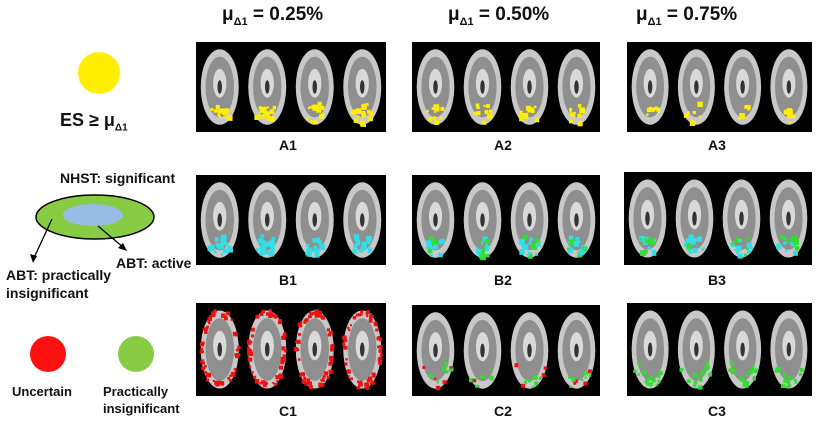 Image resolution: width=822 pixels, height=427 pixels. What do you see at coordinates (42, 391) in the screenshot?
I see `legend-uncertain: Uncertain` at bounding box center [42, 391].